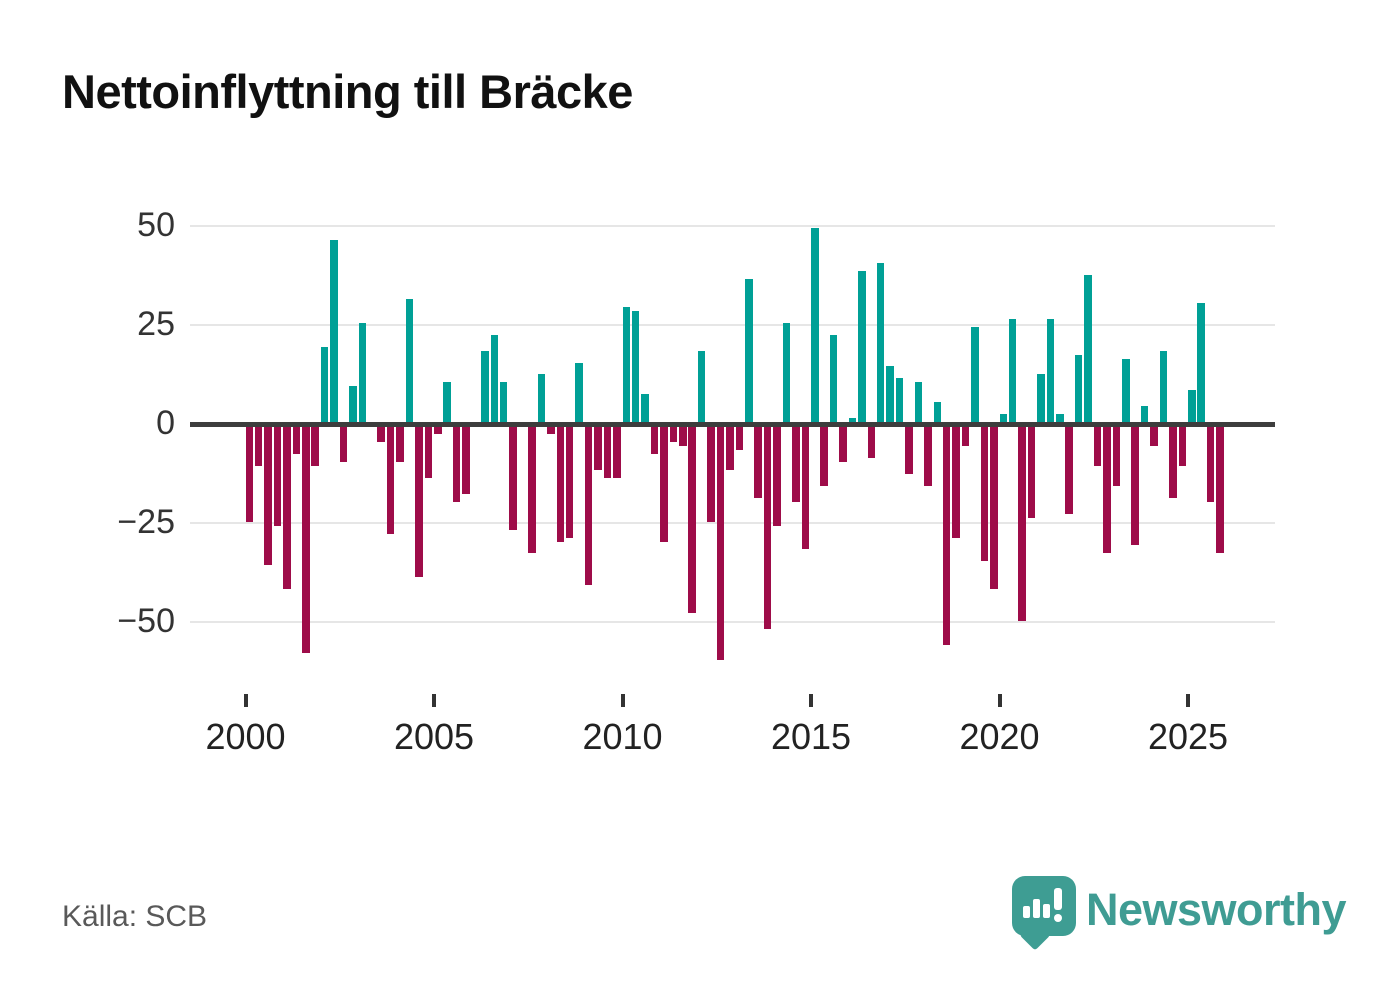  What do you see at coordinates (146, 621) in the screenshot?
I see `y-axis-tick-label: −50` at bounding box center [146, 621].